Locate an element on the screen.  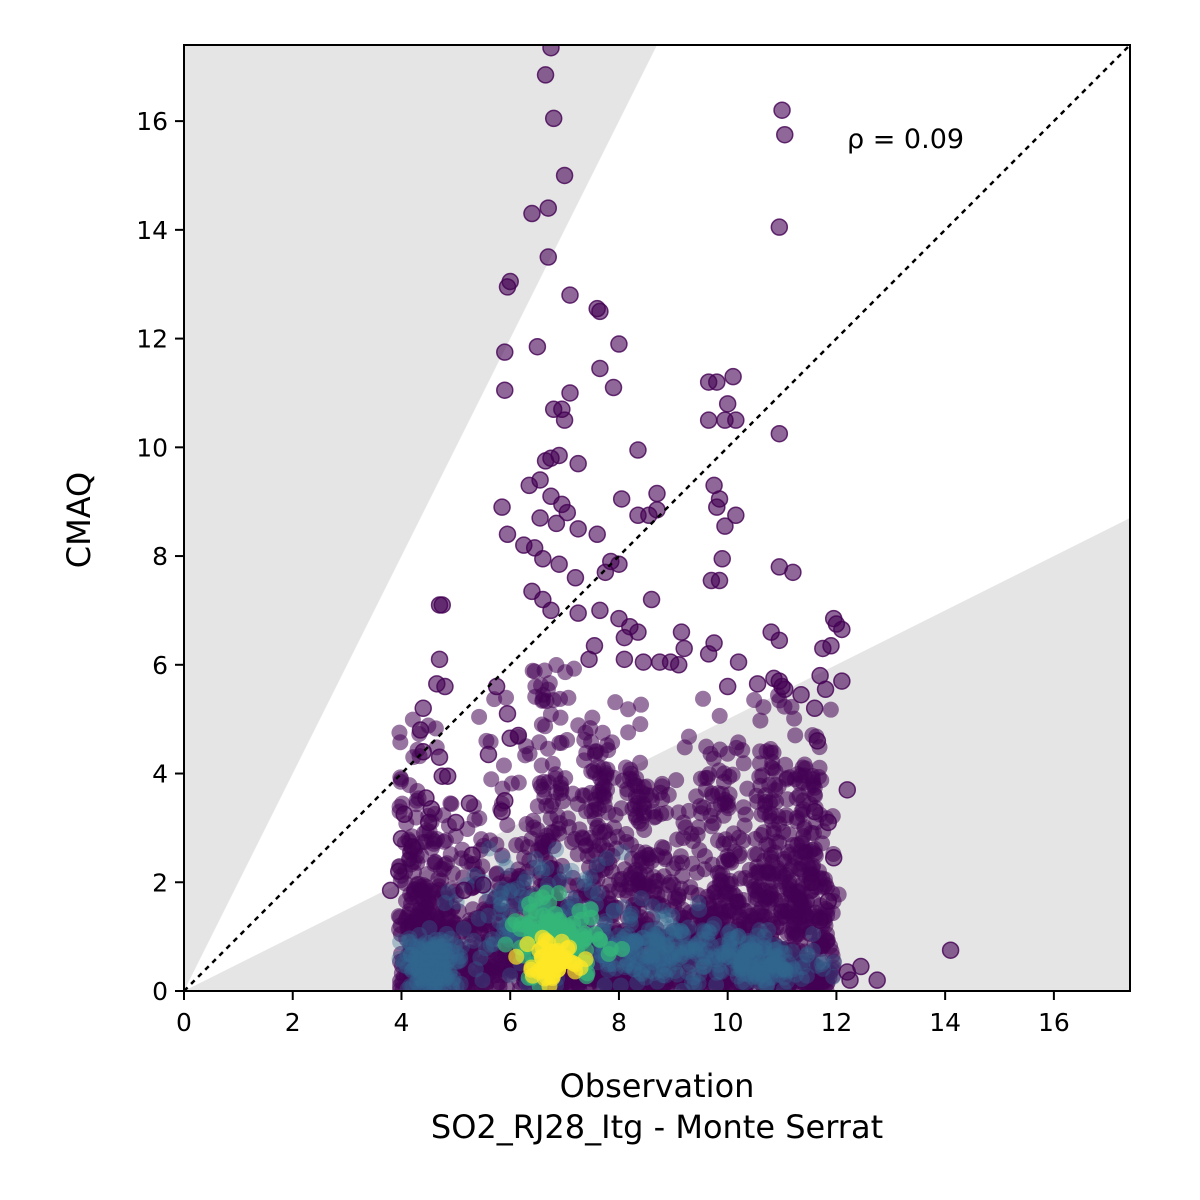
x-tick-label: 6 is located at coordinates (510, 1022).